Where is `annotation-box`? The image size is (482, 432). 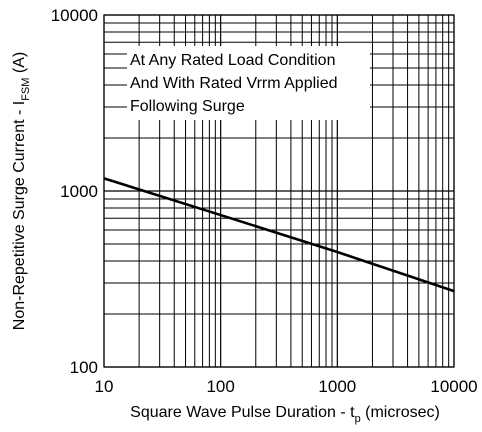 annotation-box is located at coordinates (248, 83).